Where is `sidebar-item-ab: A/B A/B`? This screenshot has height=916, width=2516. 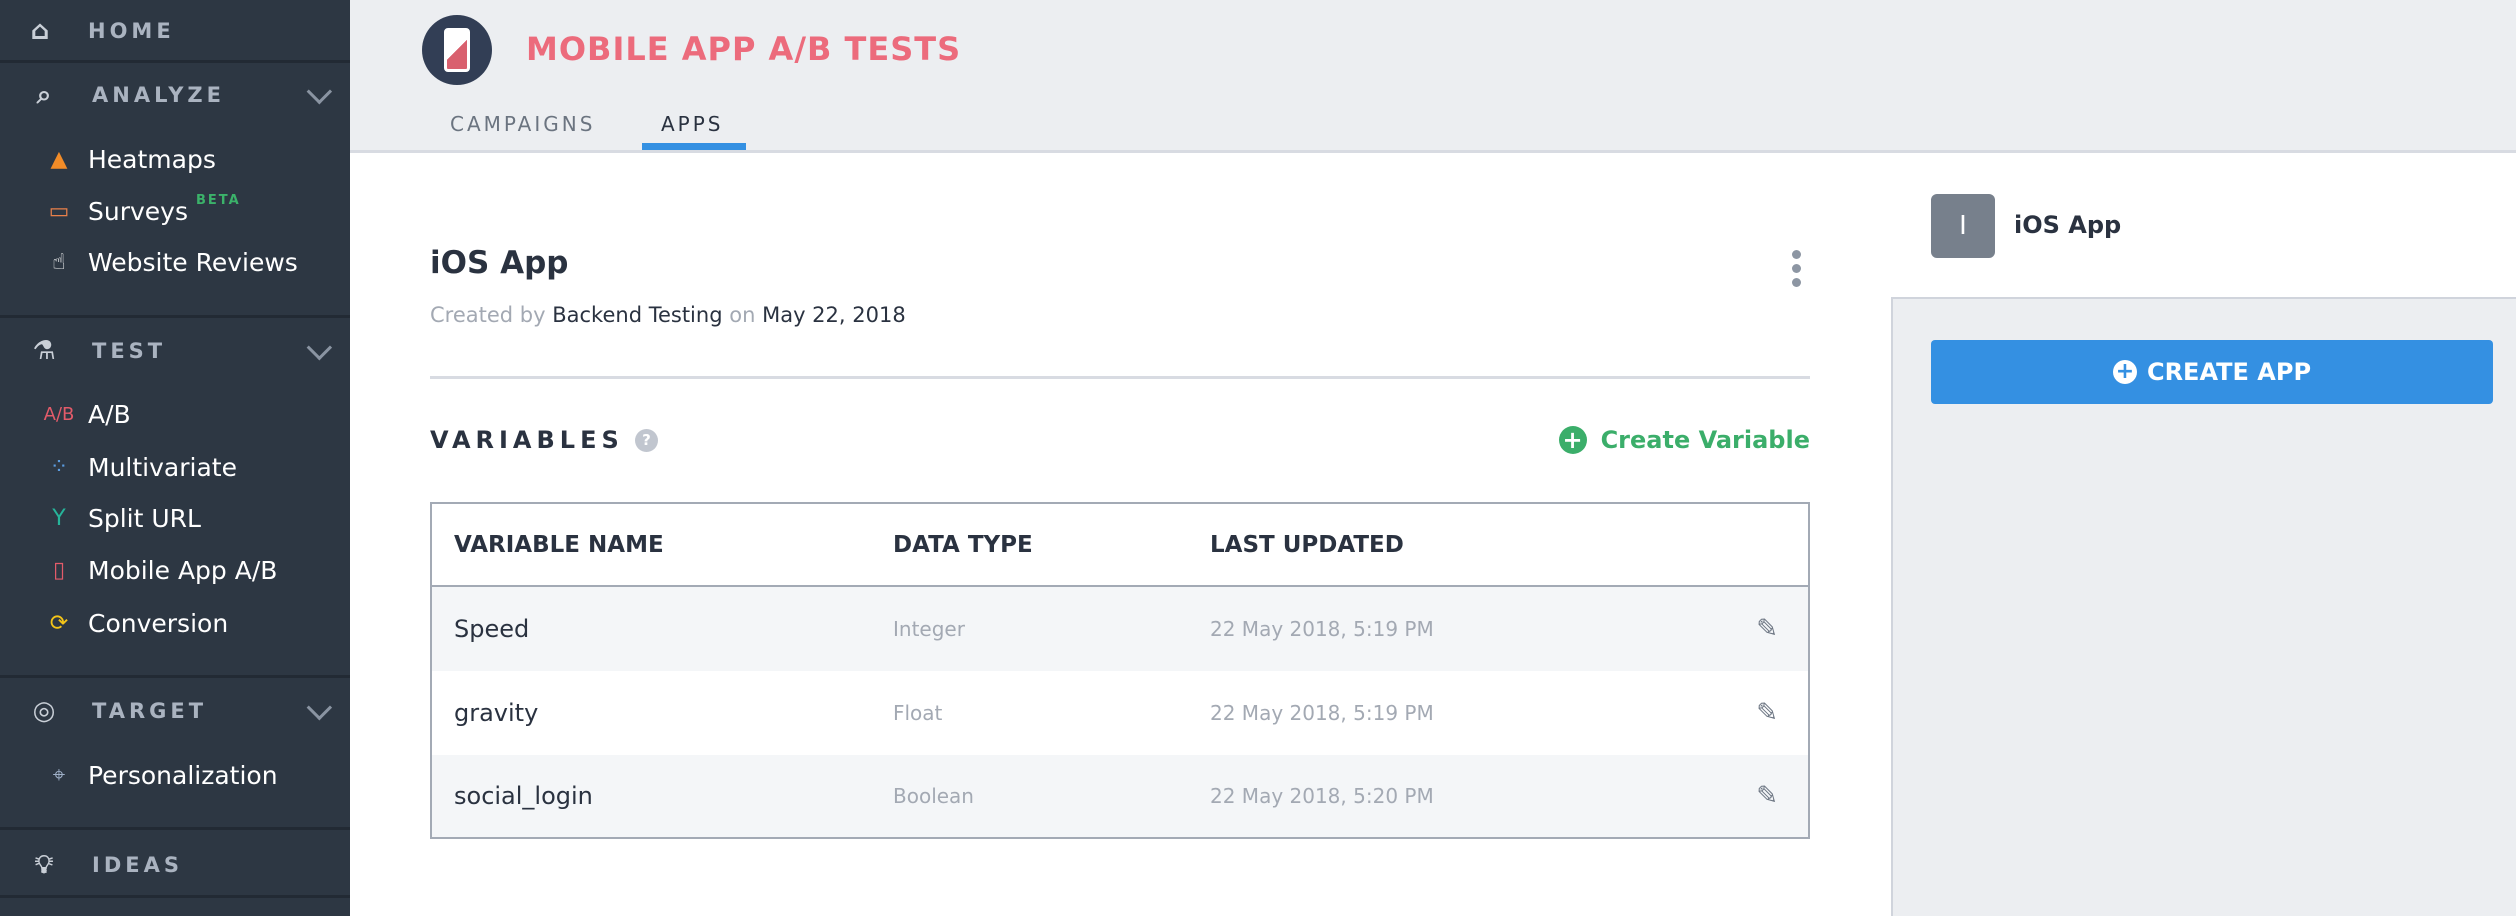 sidebar-item-ab: A/B A/B is located at coordinates (86, 414).